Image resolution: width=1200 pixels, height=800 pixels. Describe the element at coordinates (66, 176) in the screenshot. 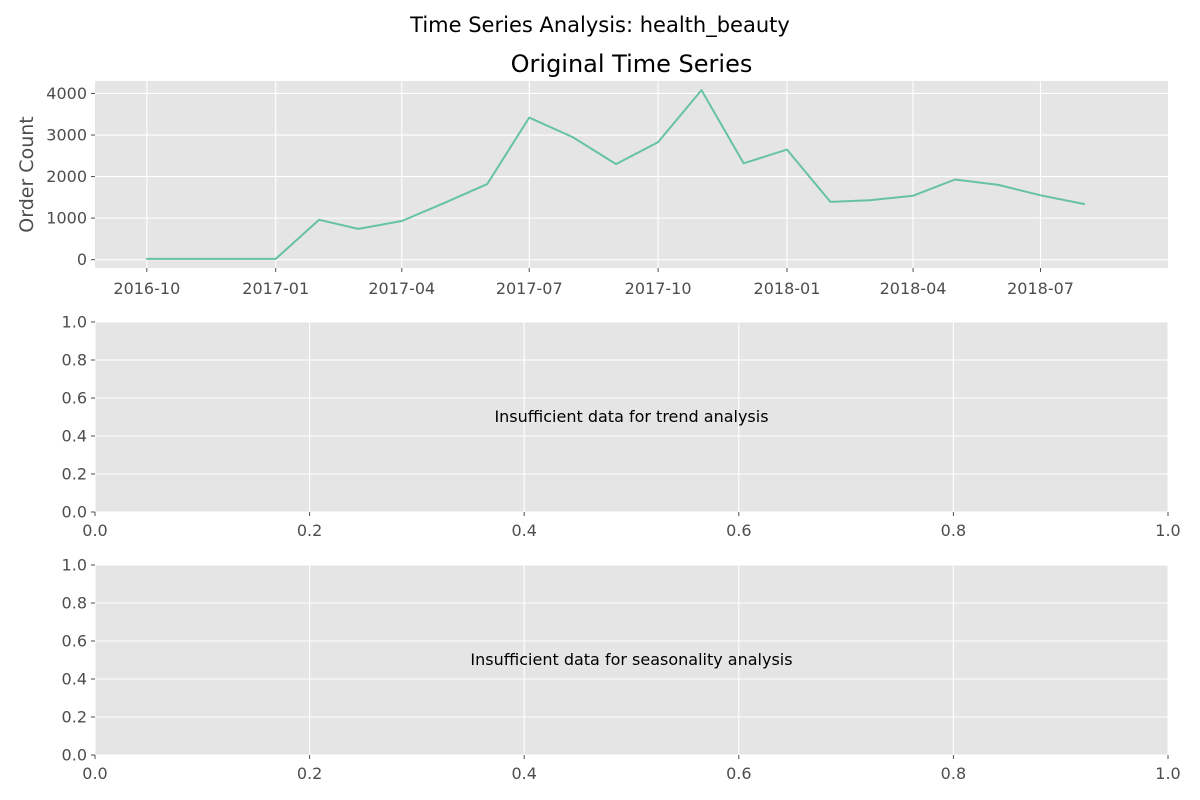

I see `y-tick-label: 2000` at that location.